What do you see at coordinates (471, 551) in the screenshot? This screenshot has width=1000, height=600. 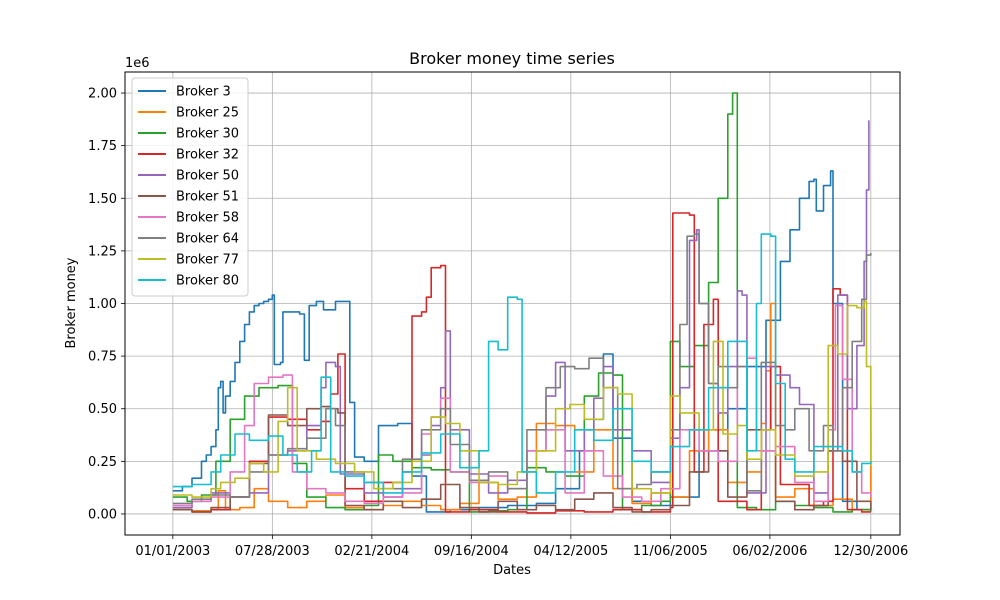 I see `x-tick-label: 09/16/2004` at bounding box center [471, 551].